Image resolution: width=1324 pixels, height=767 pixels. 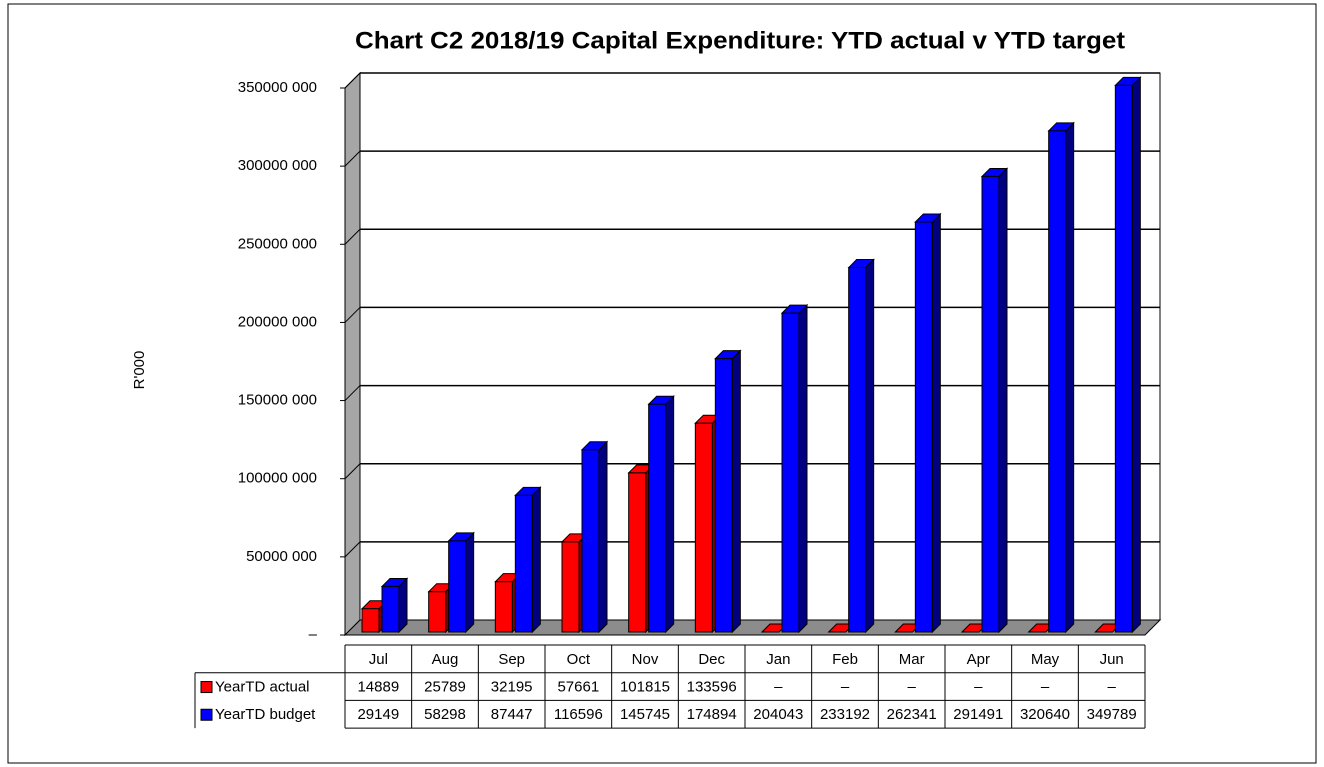 I want to click on x-tick-label: Nov, so click(x=645, y=659).